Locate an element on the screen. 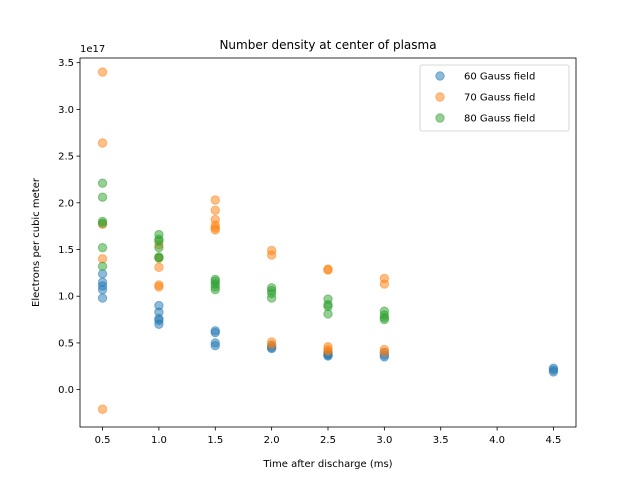 The image size is (640, 480). x-tick-label: 0.5 is located at coordinates (103, 440).